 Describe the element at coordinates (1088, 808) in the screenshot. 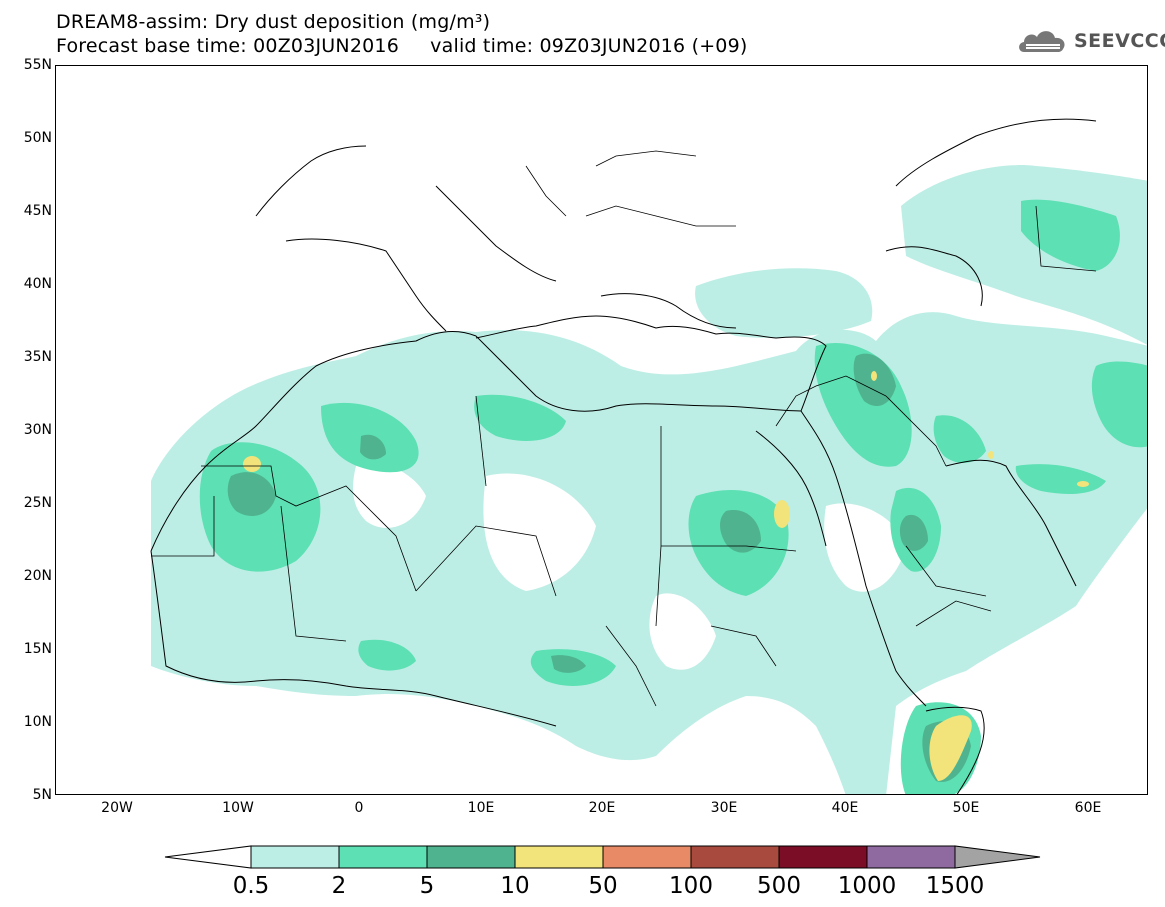

I see `lon-label-60e: 60E` at that location.